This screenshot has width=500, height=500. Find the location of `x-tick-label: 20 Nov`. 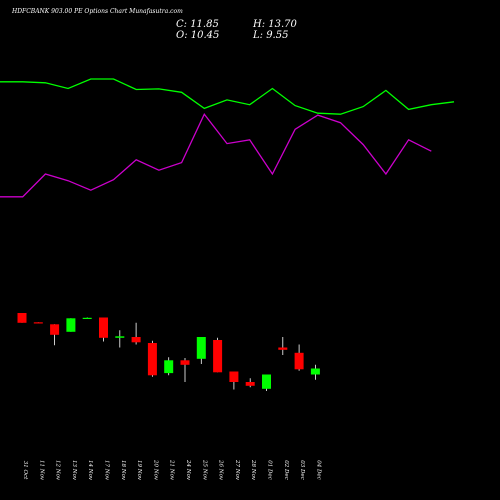

x-tick-label: 20 Nov is located at coordinates (155, 470).